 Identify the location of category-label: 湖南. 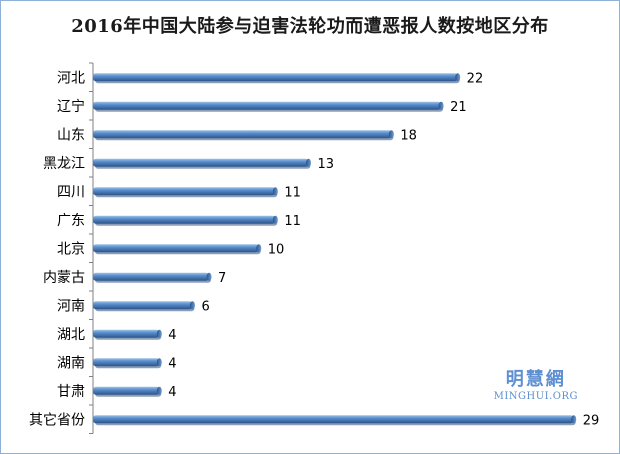
(71, 363).